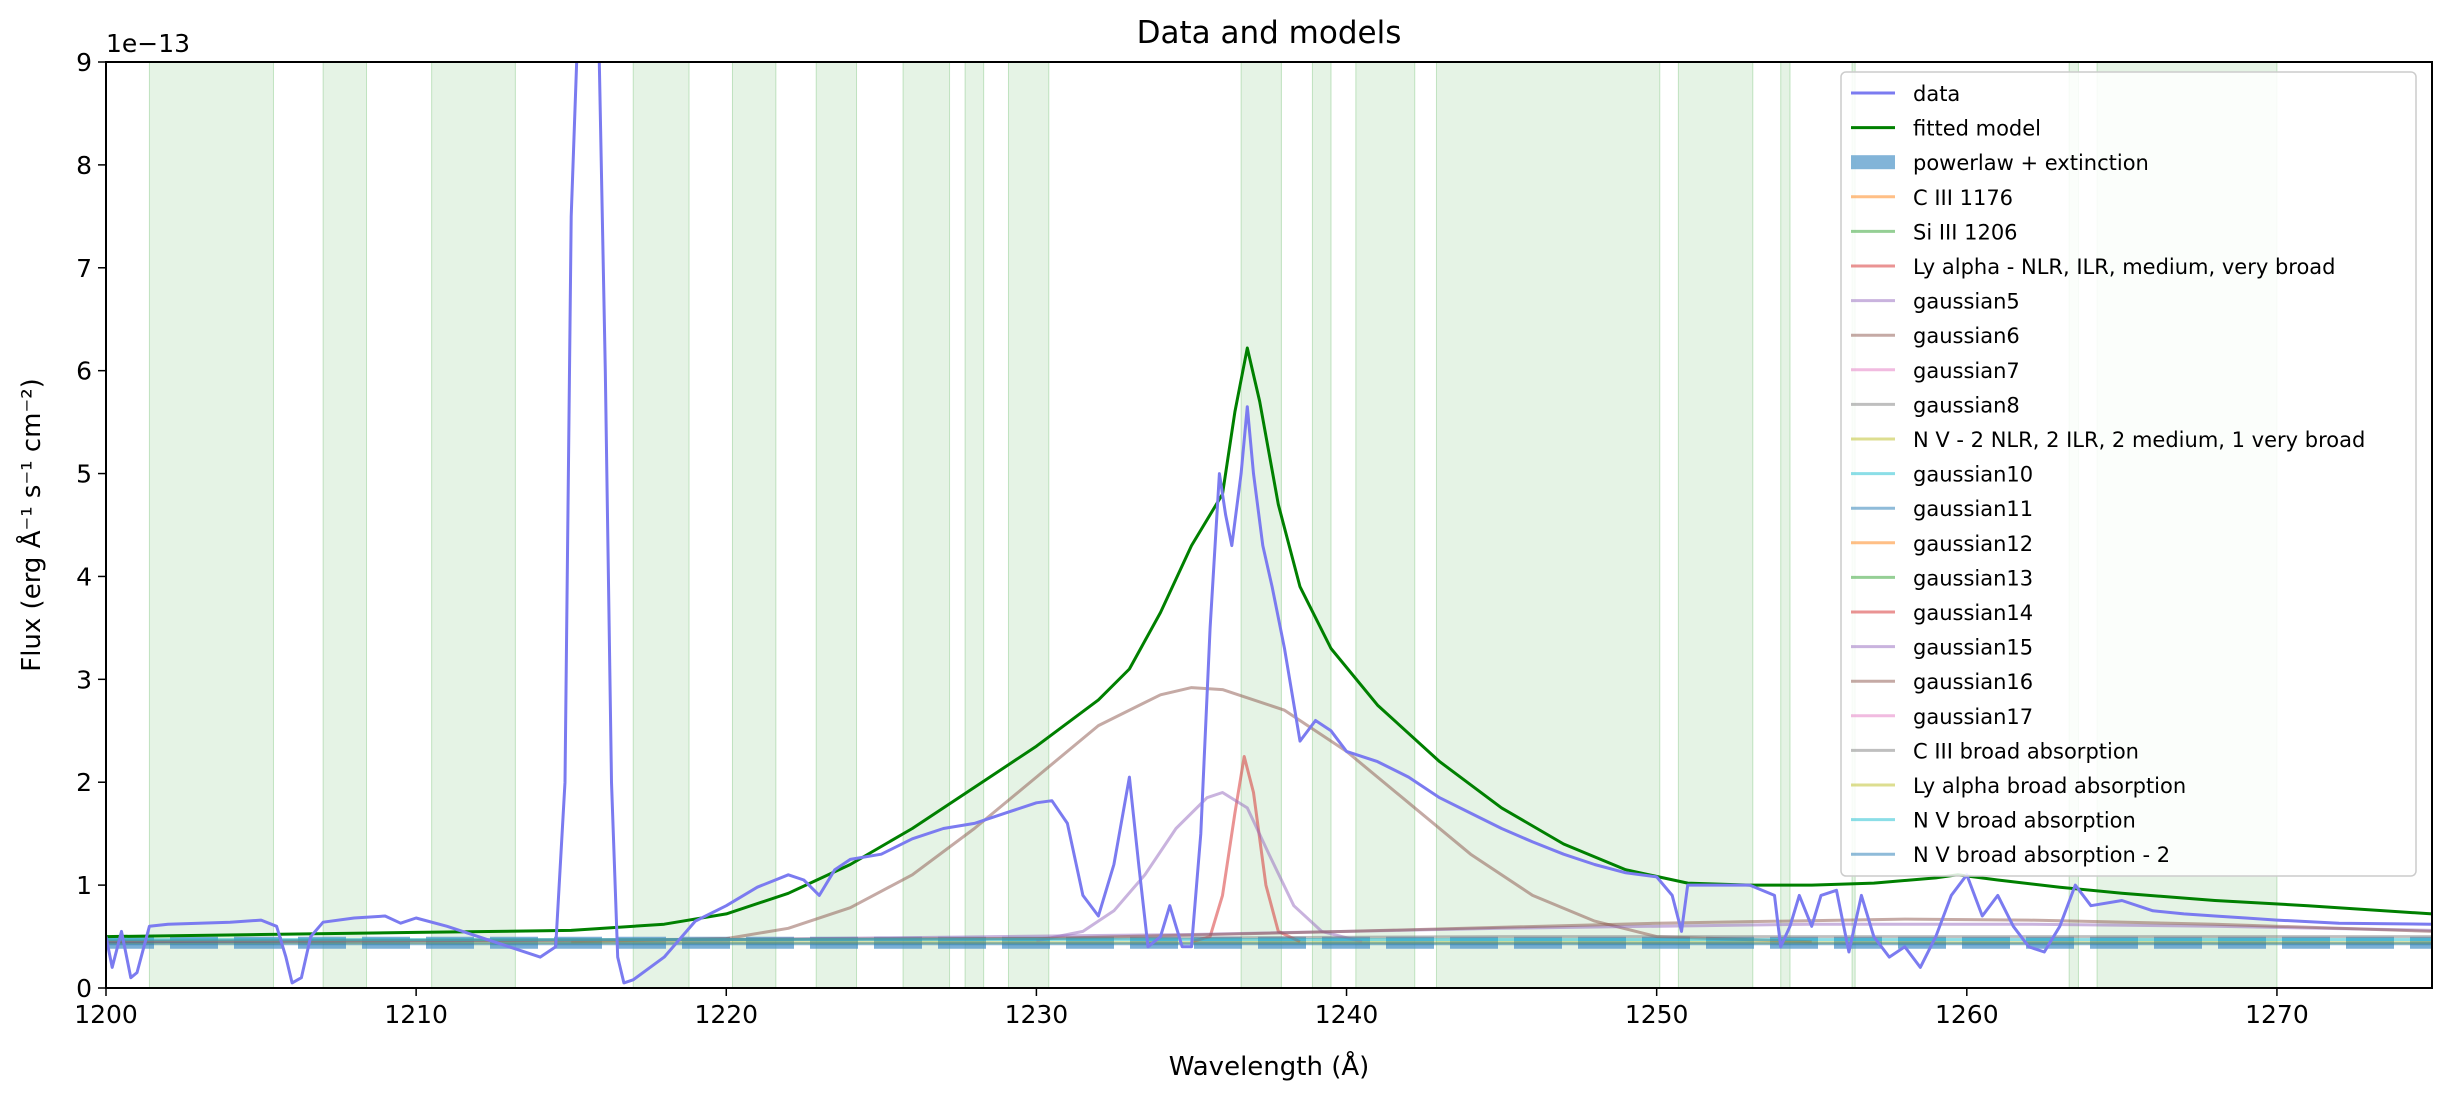 The image size is (2452, 1104). I want to click on legend-label: fitted model, so click(1977, 129).